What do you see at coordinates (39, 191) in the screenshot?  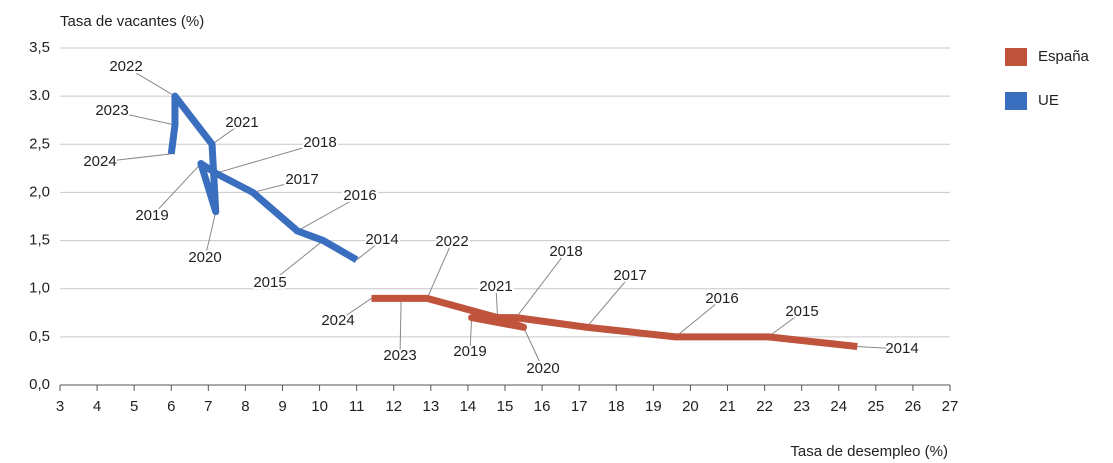 I see `y-tick-label: 2,0` at bounding box center [39, 191].